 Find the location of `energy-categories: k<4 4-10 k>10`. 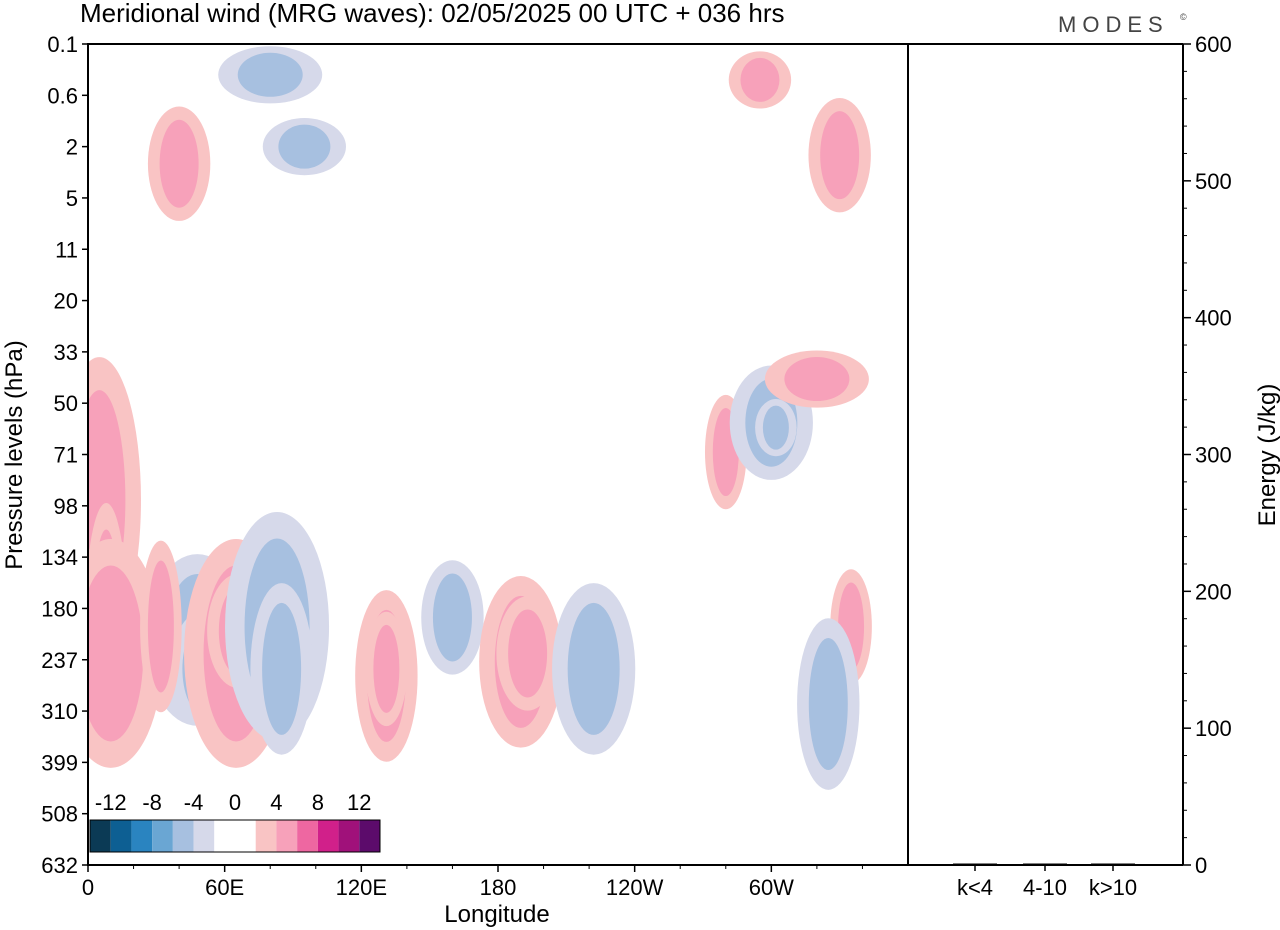

energy-categories: k<4 4-10 k>10 is located at coordinates (1047, 882).